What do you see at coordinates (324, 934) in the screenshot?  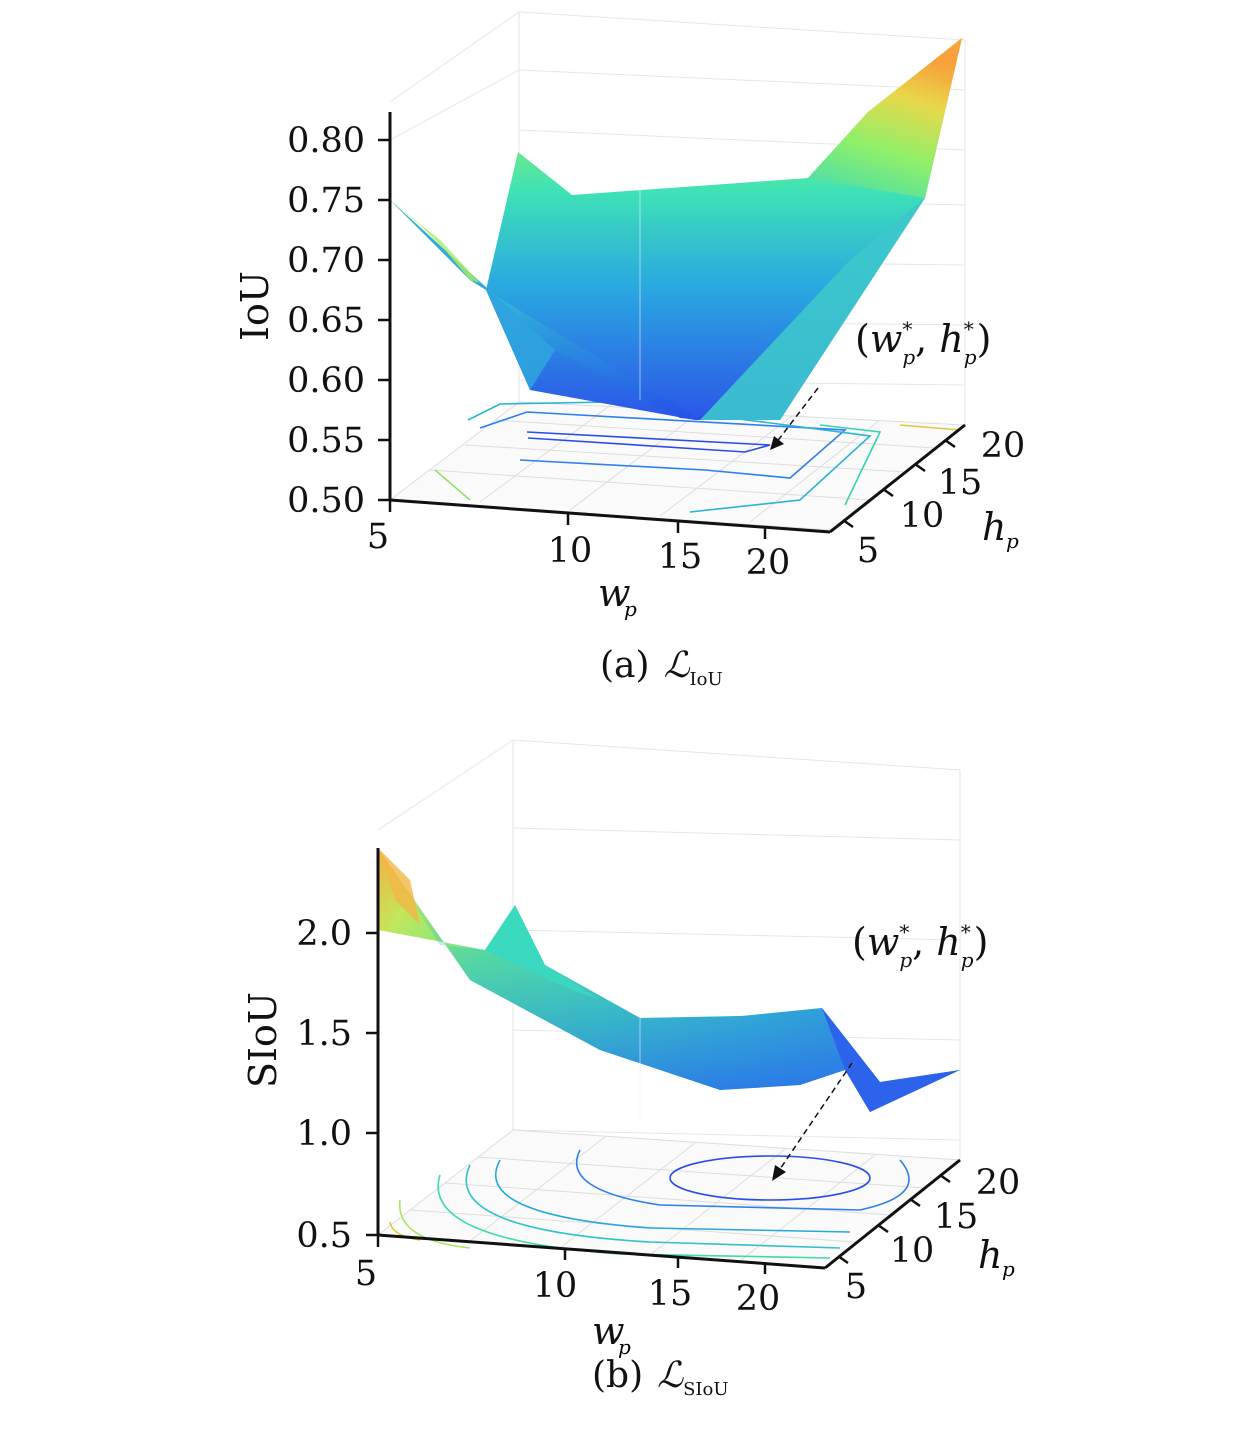 I see `panel-b-ztick-0: 2.0` at bounding box center [324, 934].